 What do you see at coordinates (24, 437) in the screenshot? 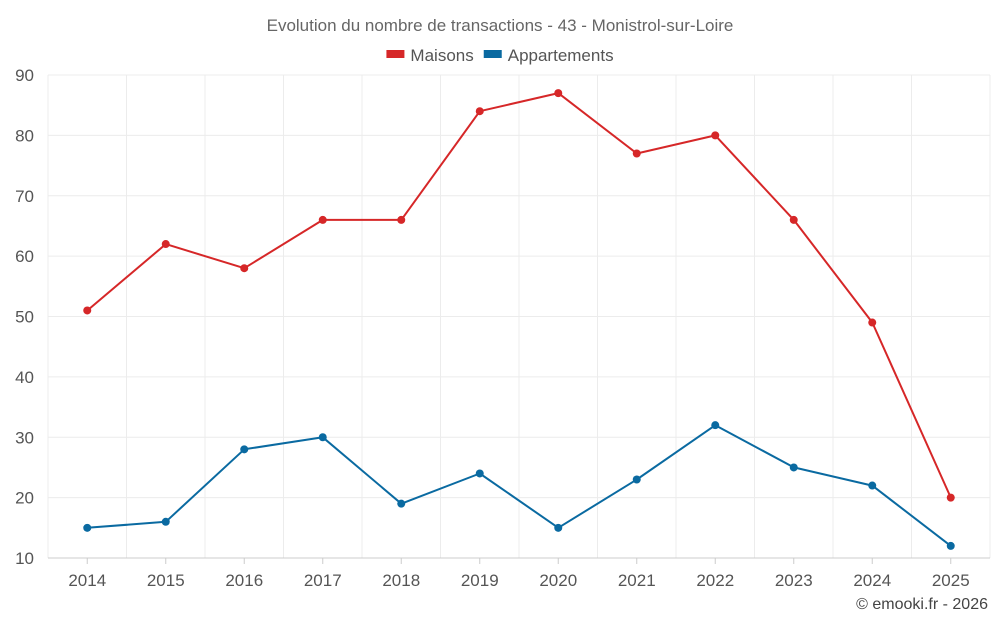
I see `y-tick-label: 30` at bounding box center [24, 437].